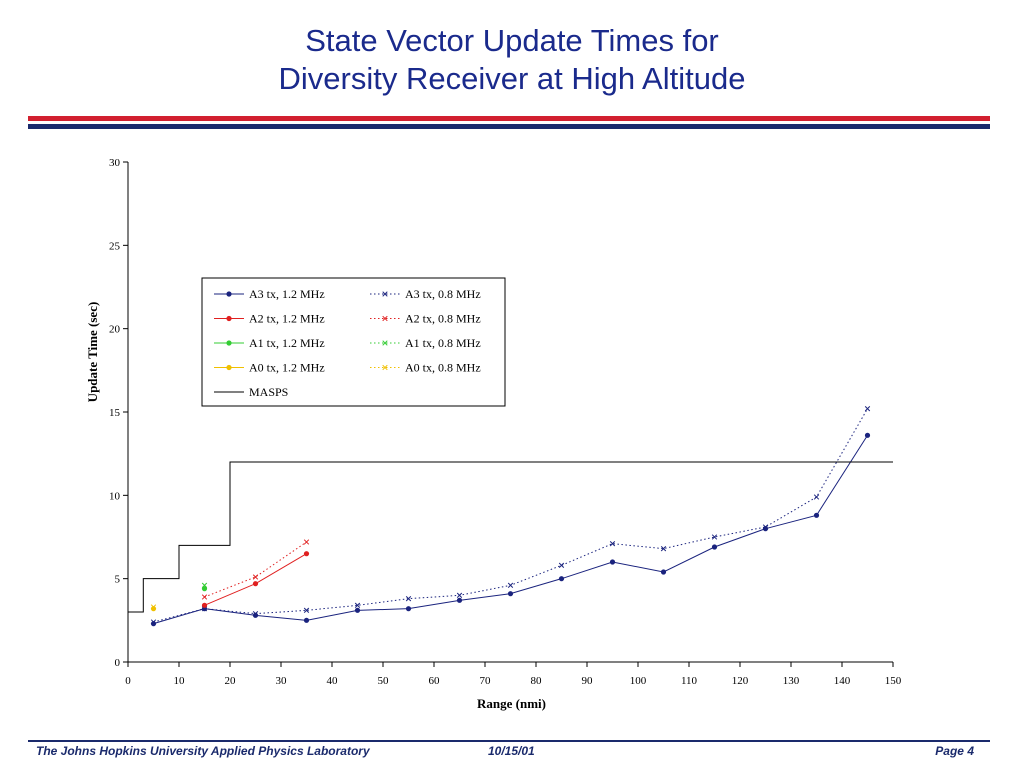 This screenshot has width=1024, height=768. Describe the element at coordinates (509, 741) in the screenshot. I see `footer-divider` at that location.